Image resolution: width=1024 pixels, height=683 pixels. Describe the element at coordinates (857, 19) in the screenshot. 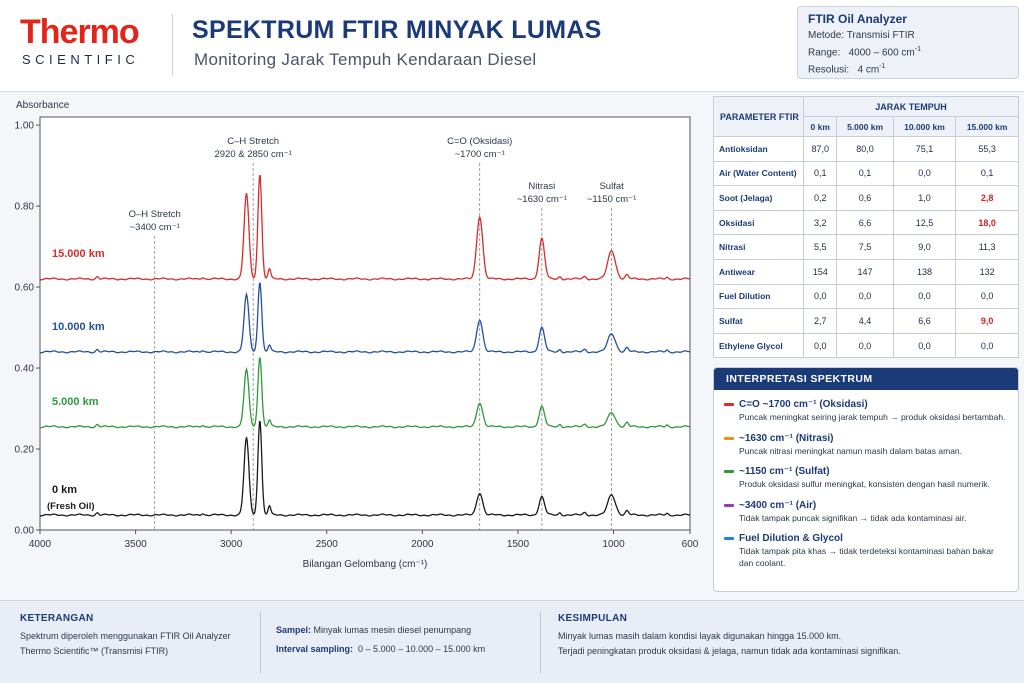

I see `analyzer-title: FTIR Oil Analyzer` at that location.